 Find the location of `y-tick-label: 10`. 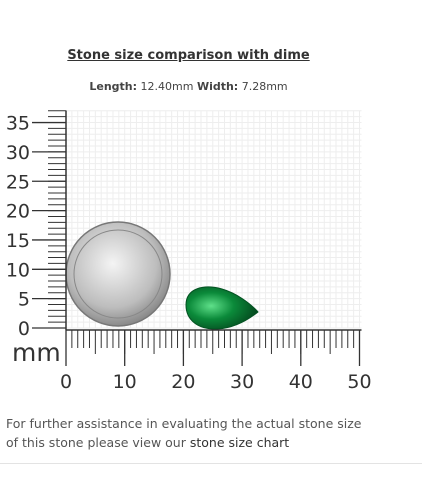

y-tick-label: 10 is located at coordinates (18, 270).